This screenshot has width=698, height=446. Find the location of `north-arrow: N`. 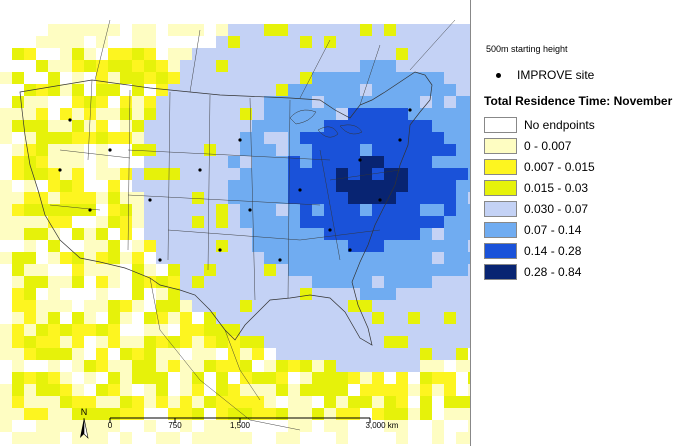

north-arrow: N is located at coordinates (84, 423).